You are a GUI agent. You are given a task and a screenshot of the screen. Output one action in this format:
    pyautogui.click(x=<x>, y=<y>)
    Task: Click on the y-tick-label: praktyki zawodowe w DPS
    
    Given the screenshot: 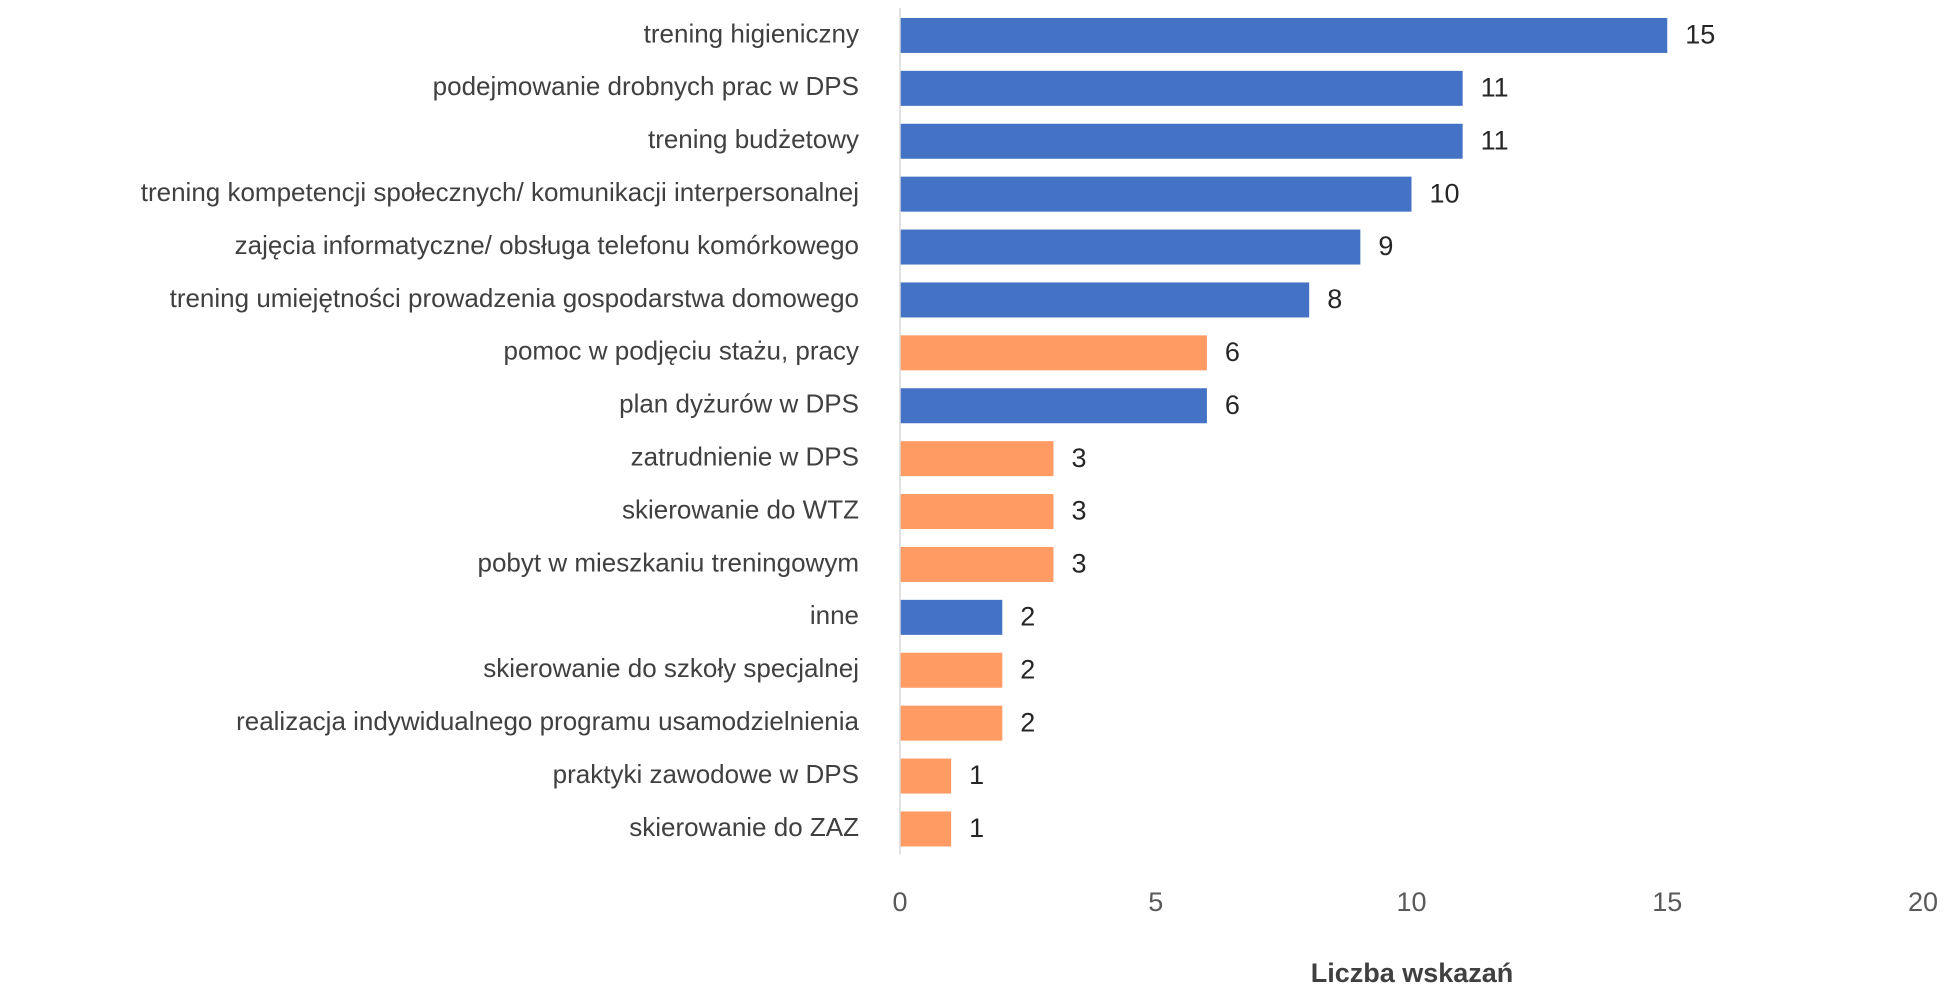 What is the action you would take?
    pyautogui.click(x=706, y=774)
    